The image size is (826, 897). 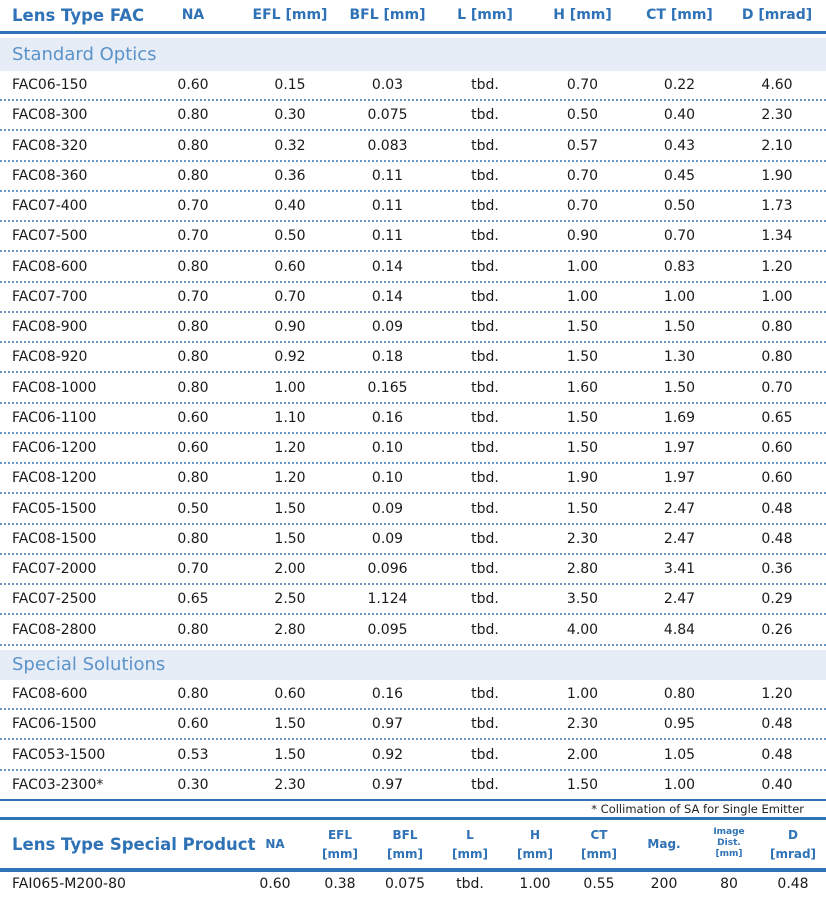 I want to click on footnote: * Collimation of SA for Single Emitter, so click(x=697, y=809).